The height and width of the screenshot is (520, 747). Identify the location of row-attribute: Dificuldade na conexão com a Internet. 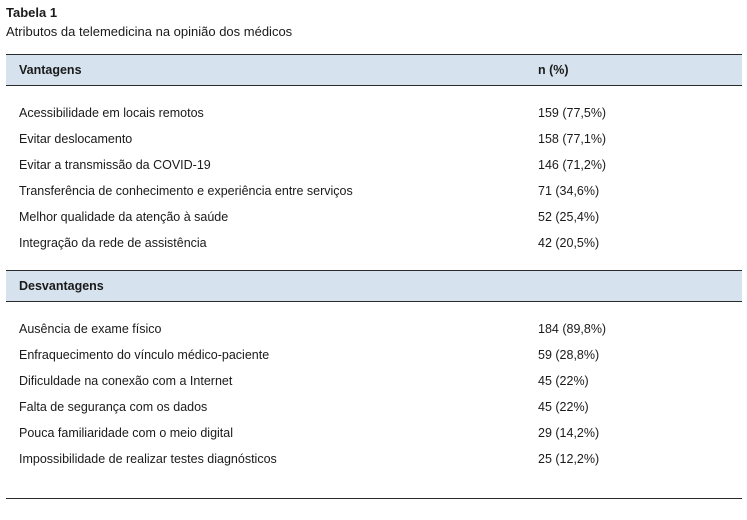
(126, 381).